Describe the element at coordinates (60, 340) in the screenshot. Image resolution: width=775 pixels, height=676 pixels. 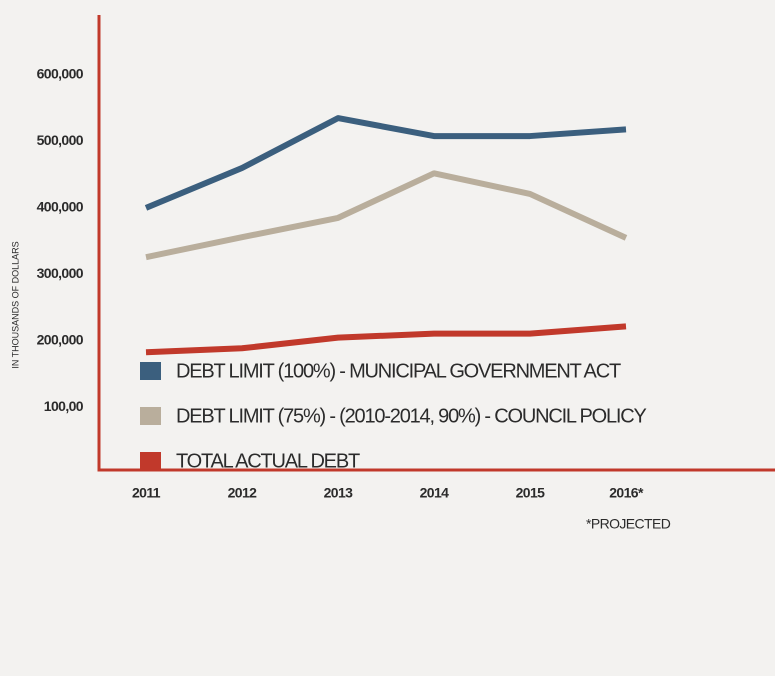
I see `y-tick-label: 200,000` at that location.